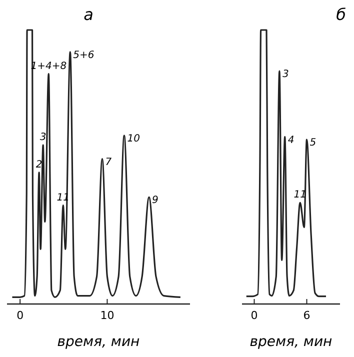 This screenshot has height=357, width=354. I want to click on annotation: 5+6, so click(83, 55).